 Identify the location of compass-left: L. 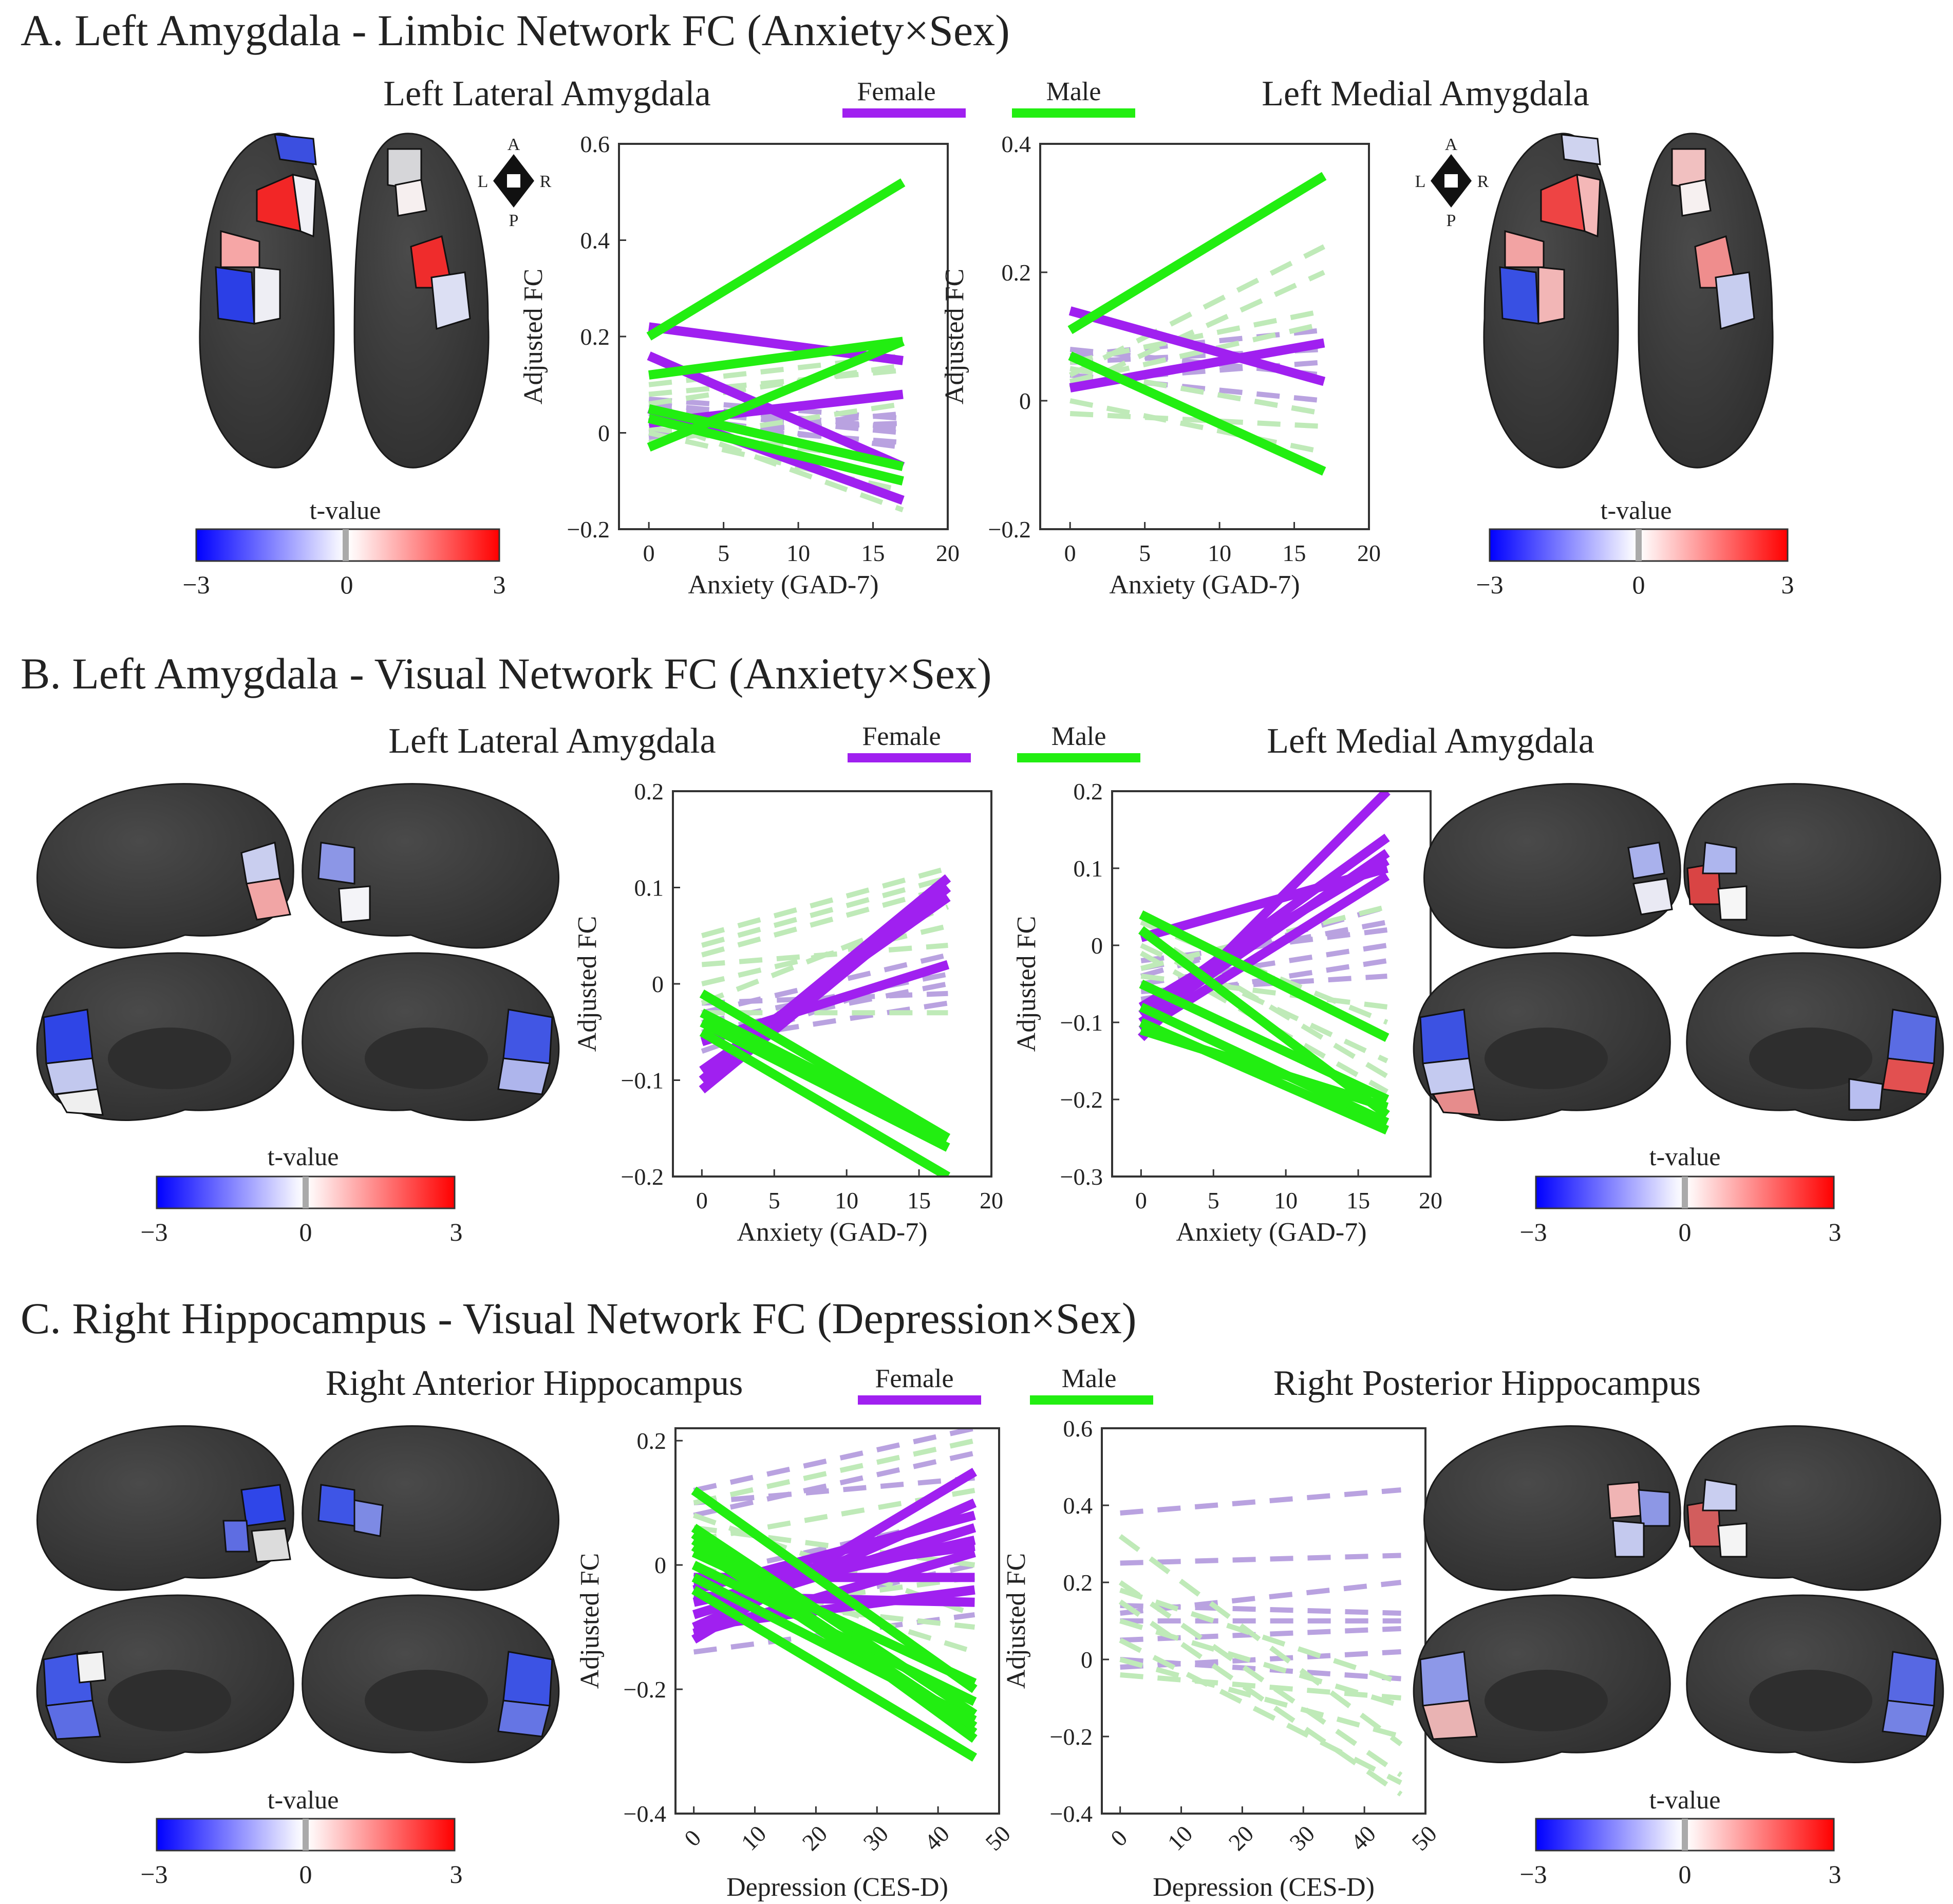
(483, 182).